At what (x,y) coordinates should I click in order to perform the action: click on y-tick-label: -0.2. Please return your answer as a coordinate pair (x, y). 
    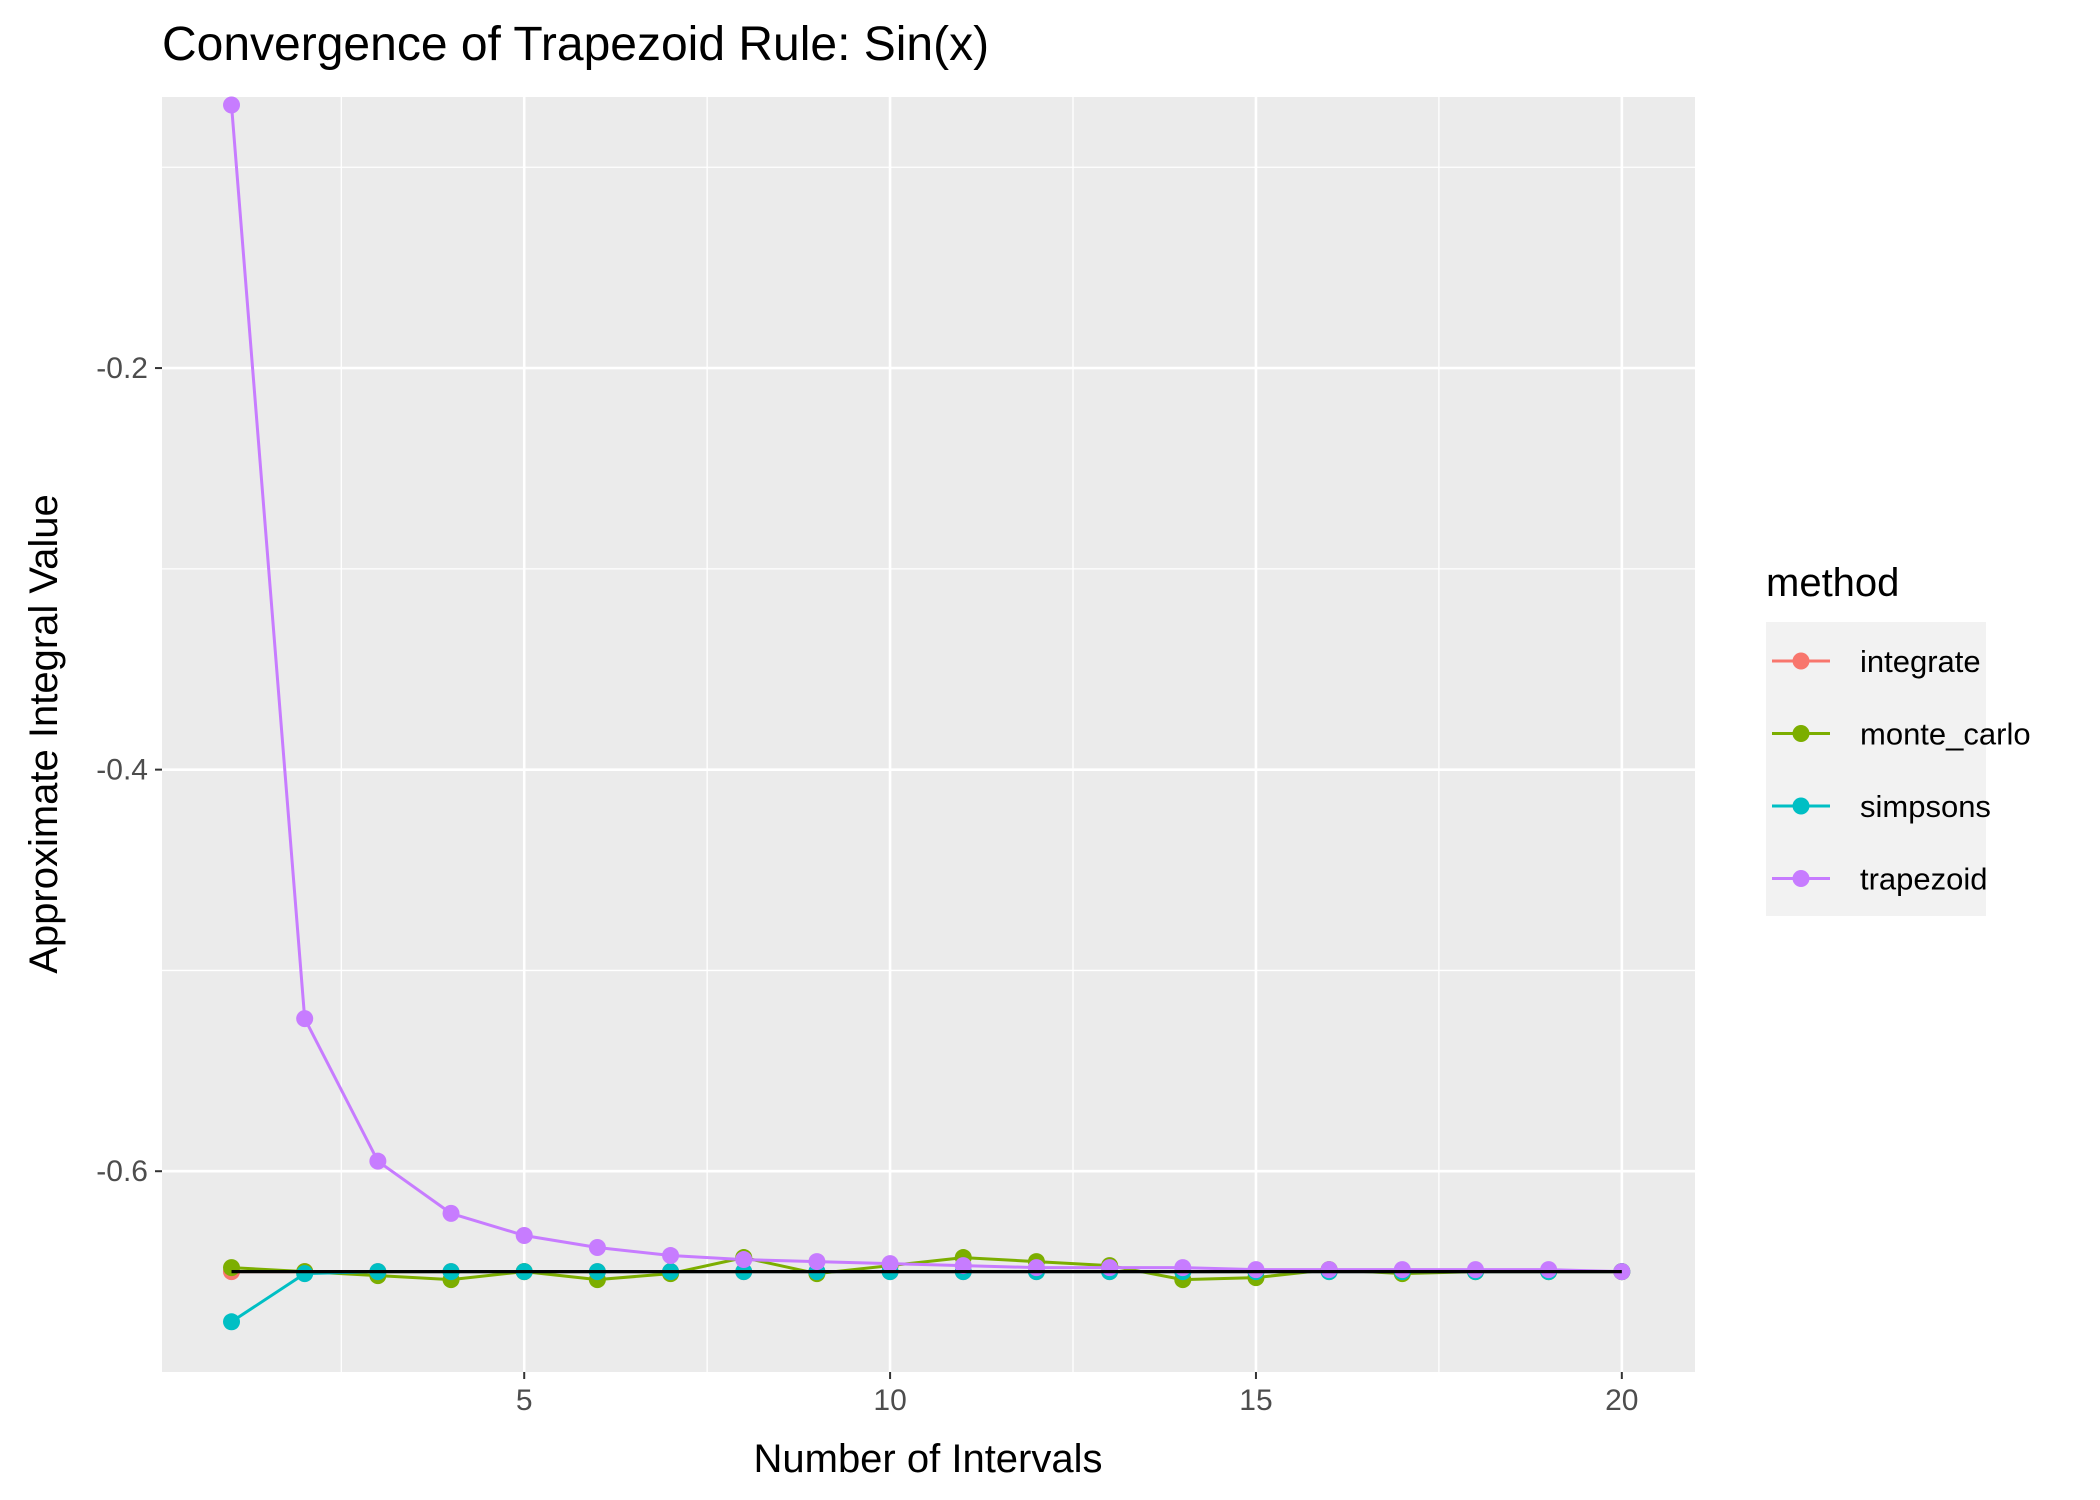
    Looking at the image, I should click on (122, 368).